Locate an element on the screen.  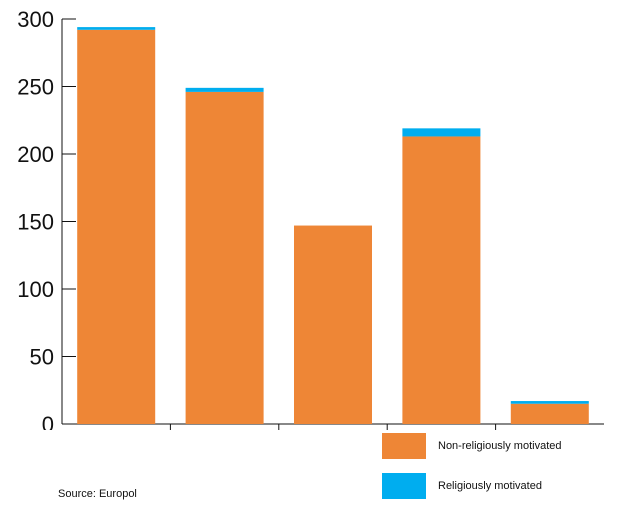
legend-item-religious: Religiously motivated is located at coordinates (472, 486).